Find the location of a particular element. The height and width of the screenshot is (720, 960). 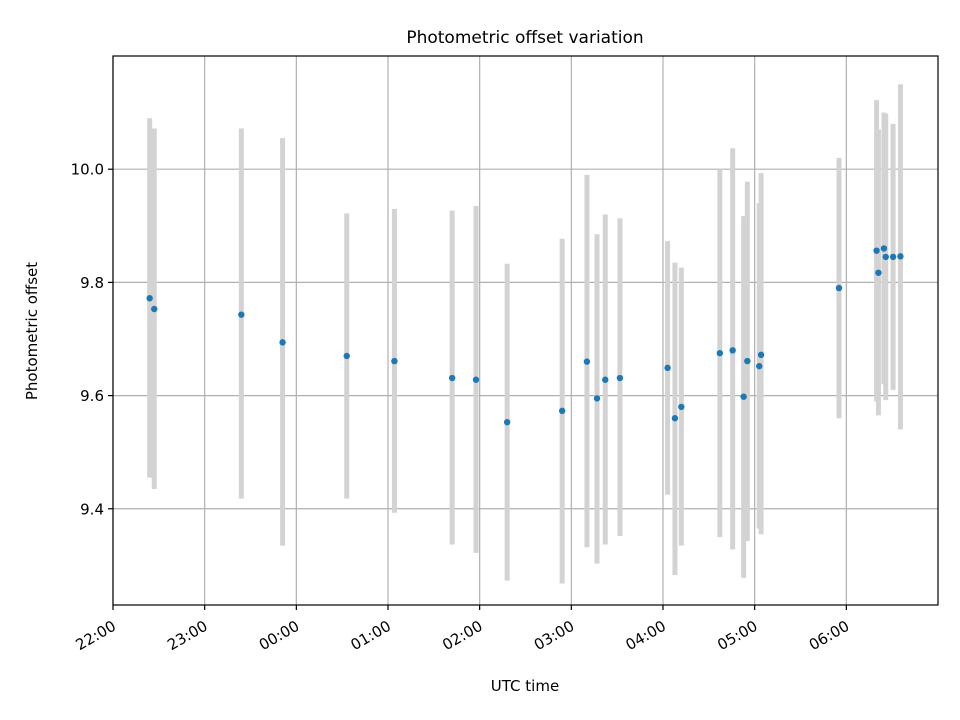

x-tick-label: 22:00 is located at coordinates (96, 635).